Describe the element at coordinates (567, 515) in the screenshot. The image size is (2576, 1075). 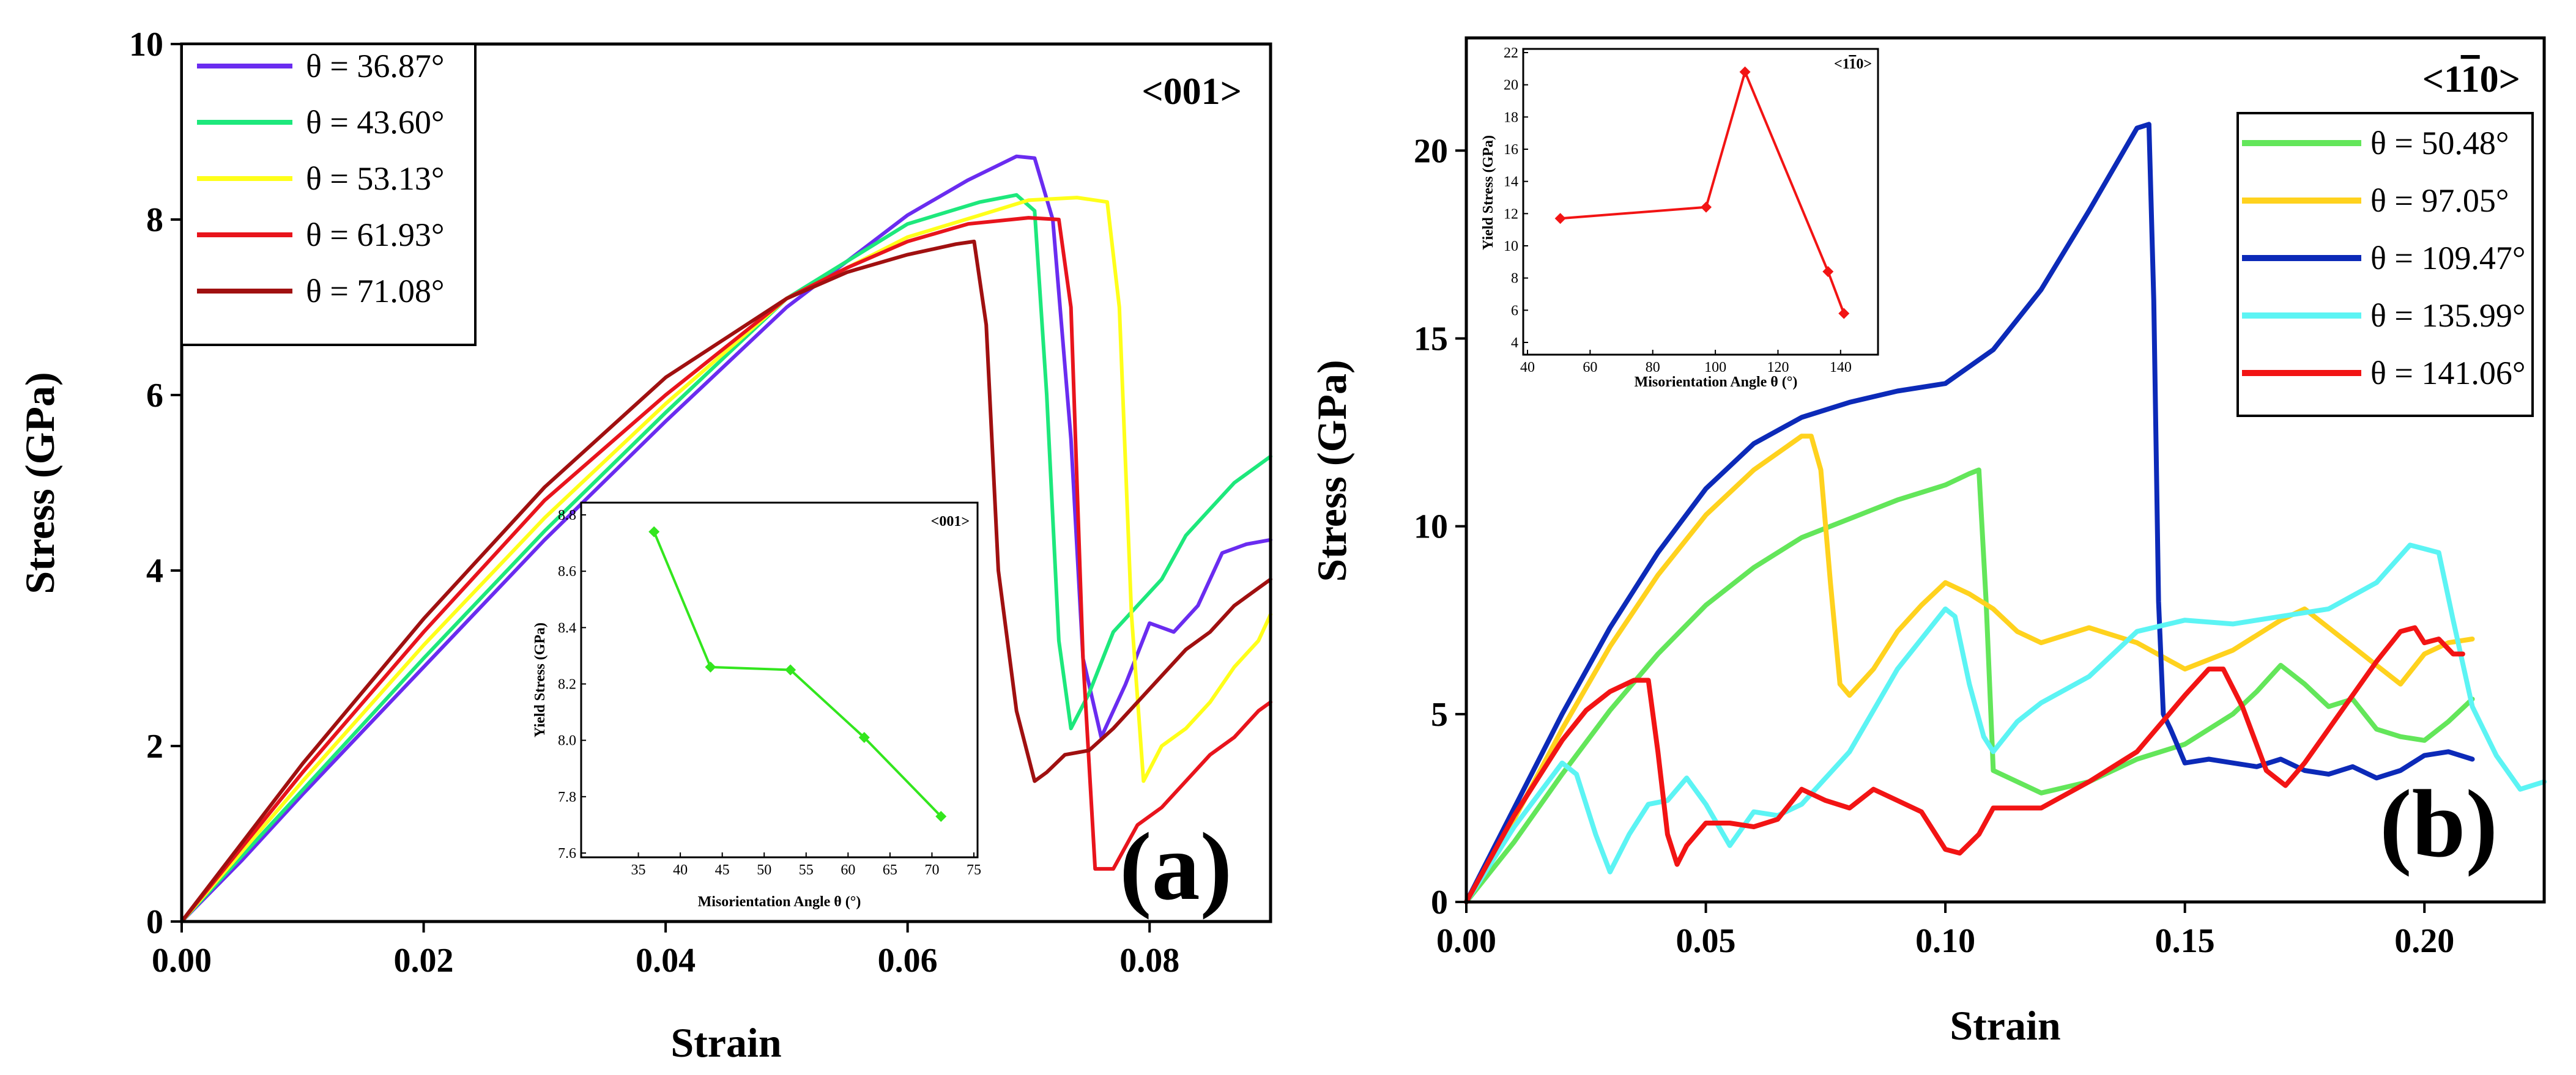
I see `panel-a-inset-y-tick-label: 8.8` at that location.